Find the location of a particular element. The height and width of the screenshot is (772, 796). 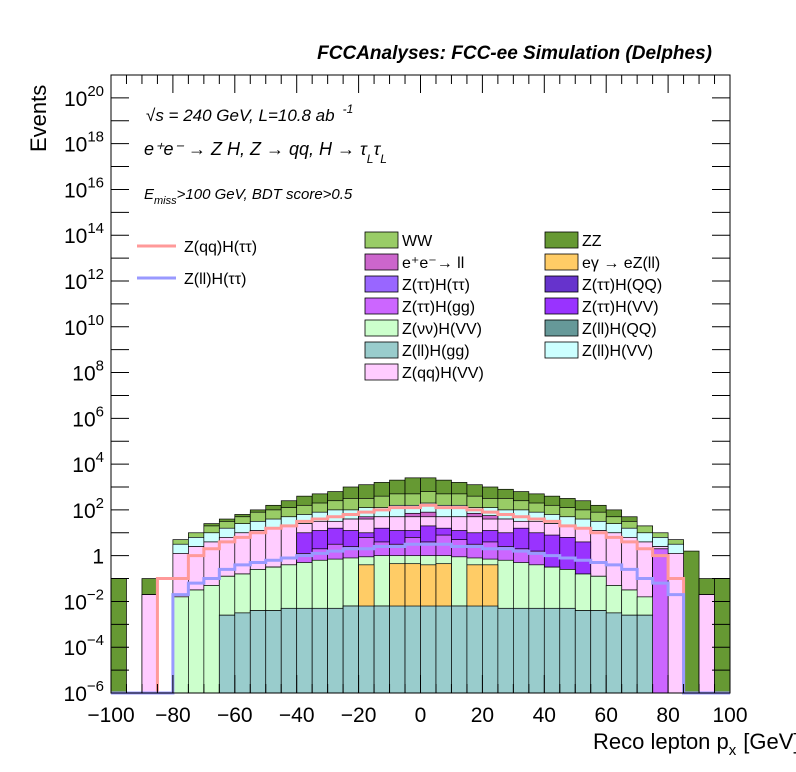

legend-box-label: Z(νν)H(VV) is located at coordinates (442, 329).